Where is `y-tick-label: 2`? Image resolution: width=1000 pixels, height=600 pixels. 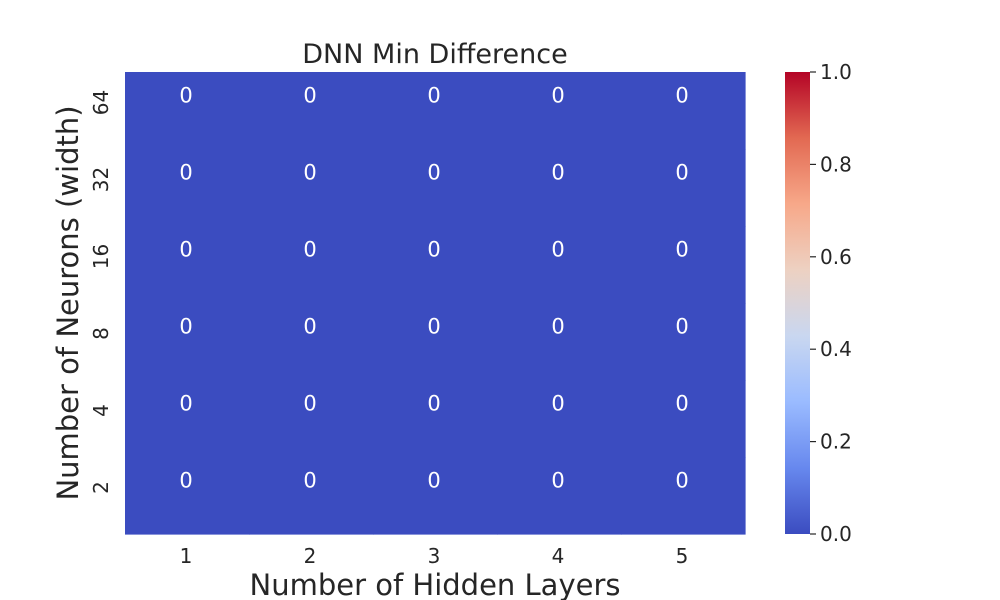
y-tick-label: 2 is located at coordinates (101, 487).